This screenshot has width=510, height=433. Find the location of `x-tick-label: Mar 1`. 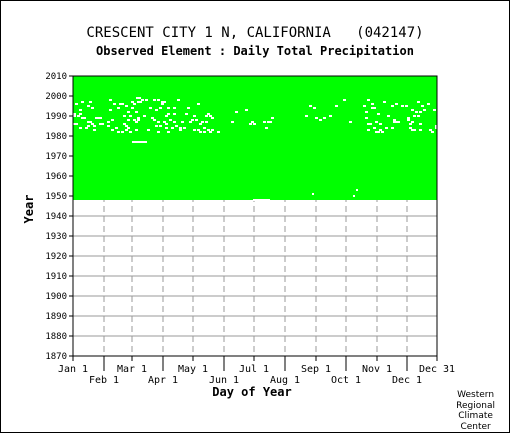

x-tick-label: Mar 1 is located at coordinates (132, 369).